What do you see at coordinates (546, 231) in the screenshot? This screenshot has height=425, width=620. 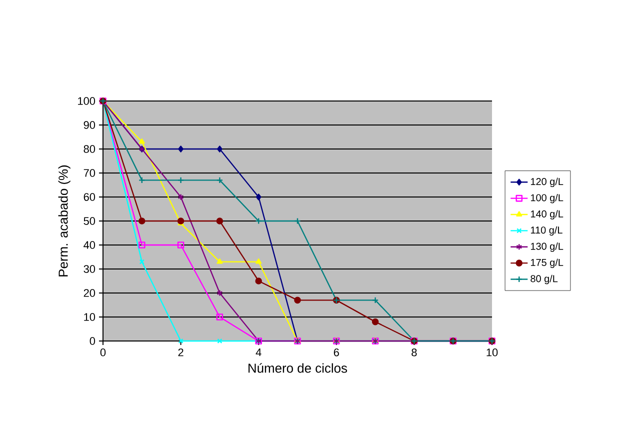 I see `legend-label: 110 g/L` at bounding box center [546, 231].